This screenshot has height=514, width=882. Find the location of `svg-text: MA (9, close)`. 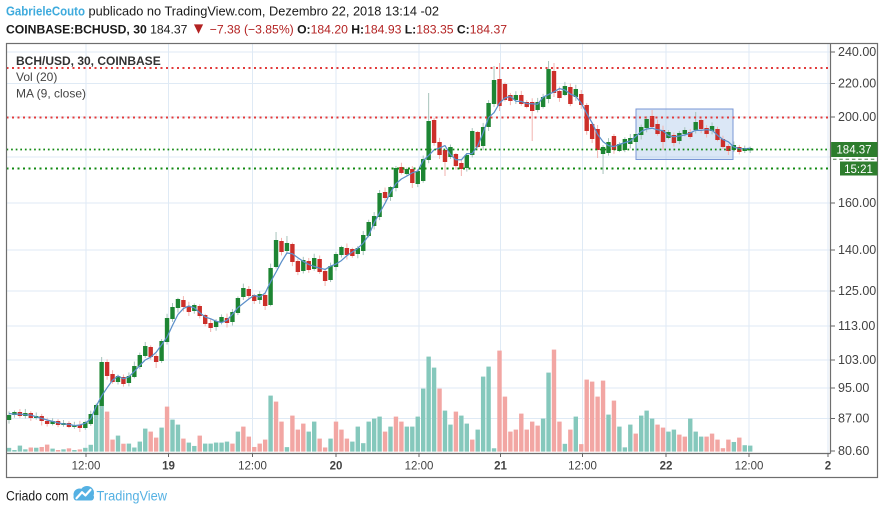

svg-text: MA (9, close) is located at coordinates (51, 94).